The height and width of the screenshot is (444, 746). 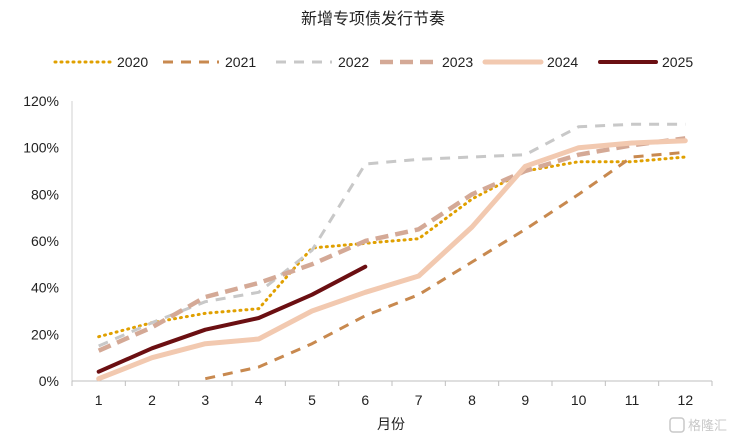 I want to click on legend-label-2025: 2025, so click(x=677, y=62).